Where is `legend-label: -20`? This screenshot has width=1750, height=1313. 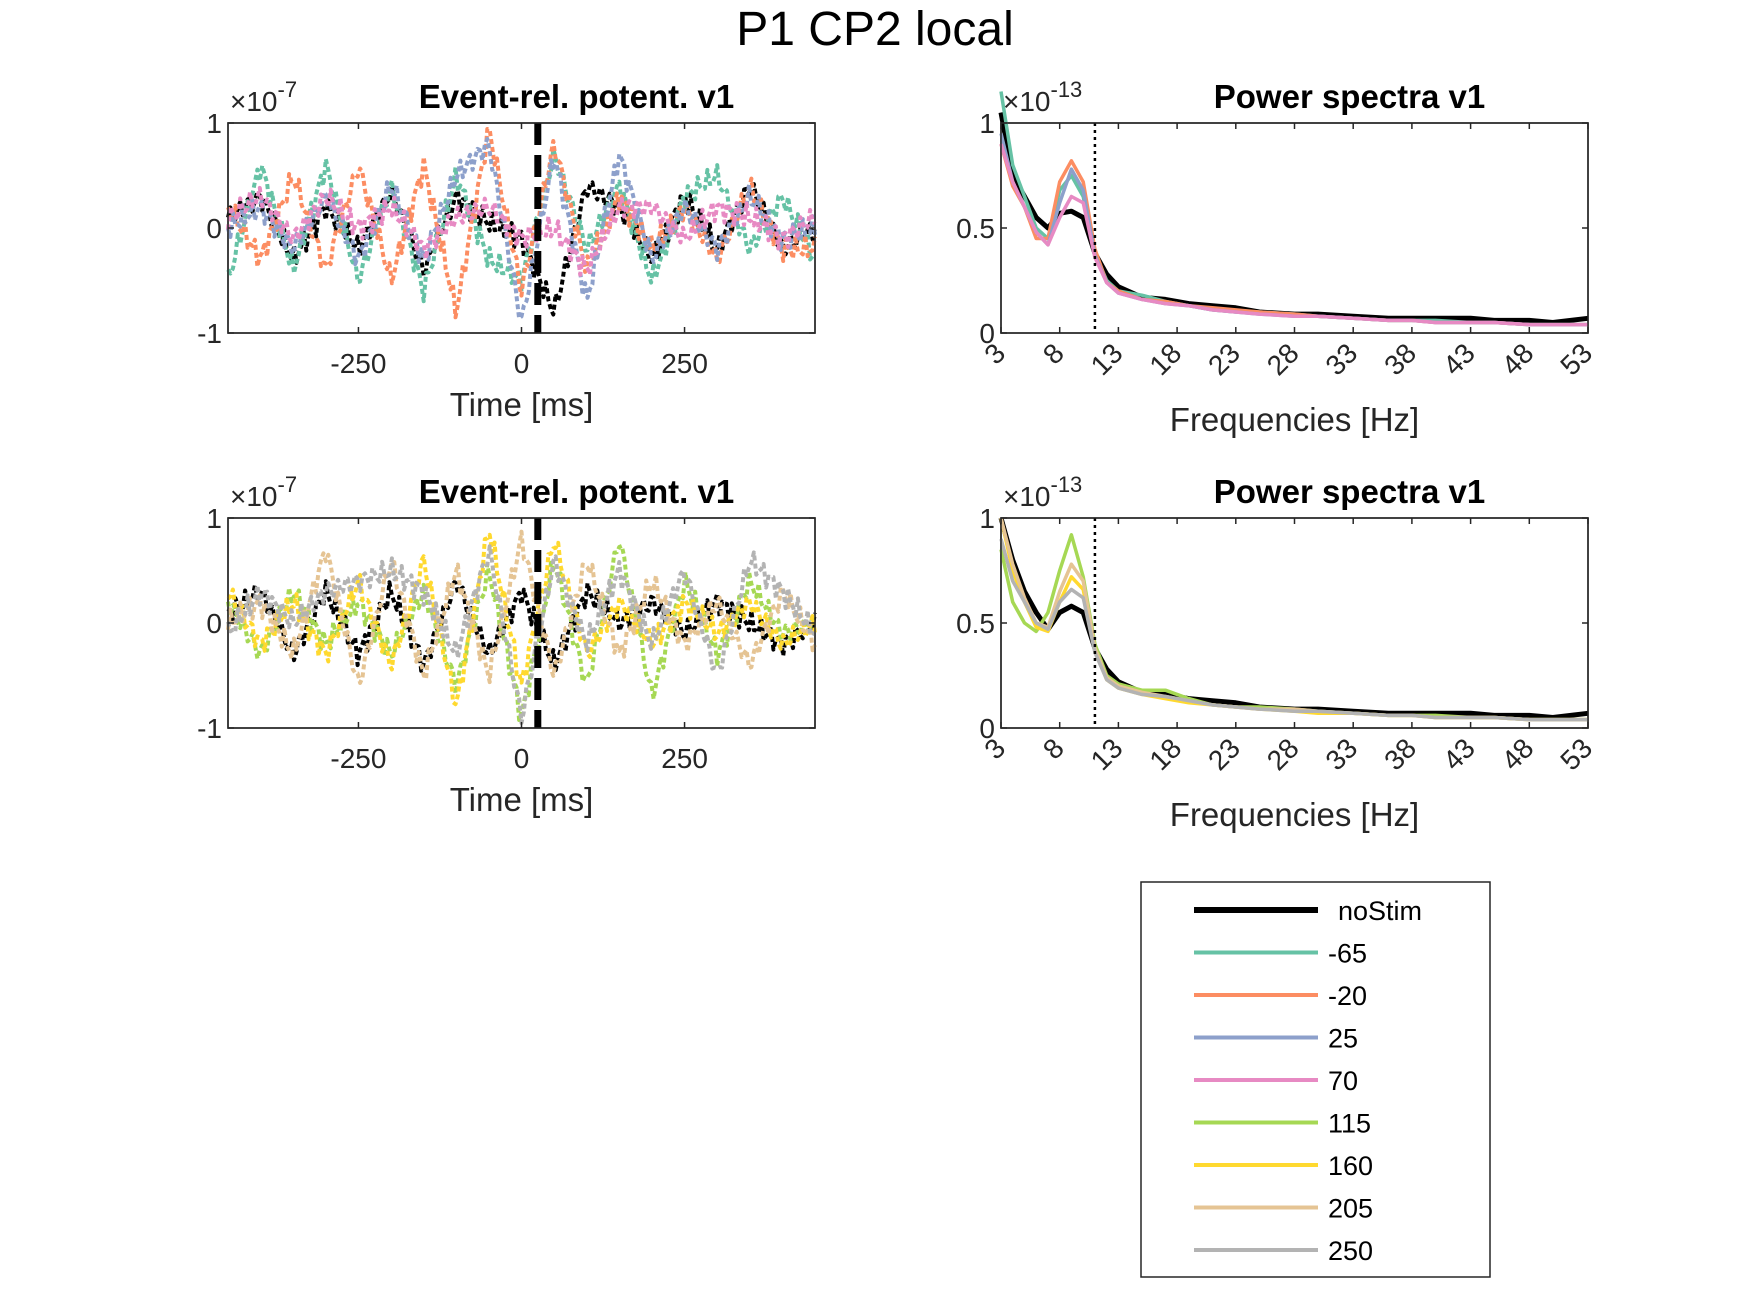
legend-label: -20 is located at coordinates (1347, 996).